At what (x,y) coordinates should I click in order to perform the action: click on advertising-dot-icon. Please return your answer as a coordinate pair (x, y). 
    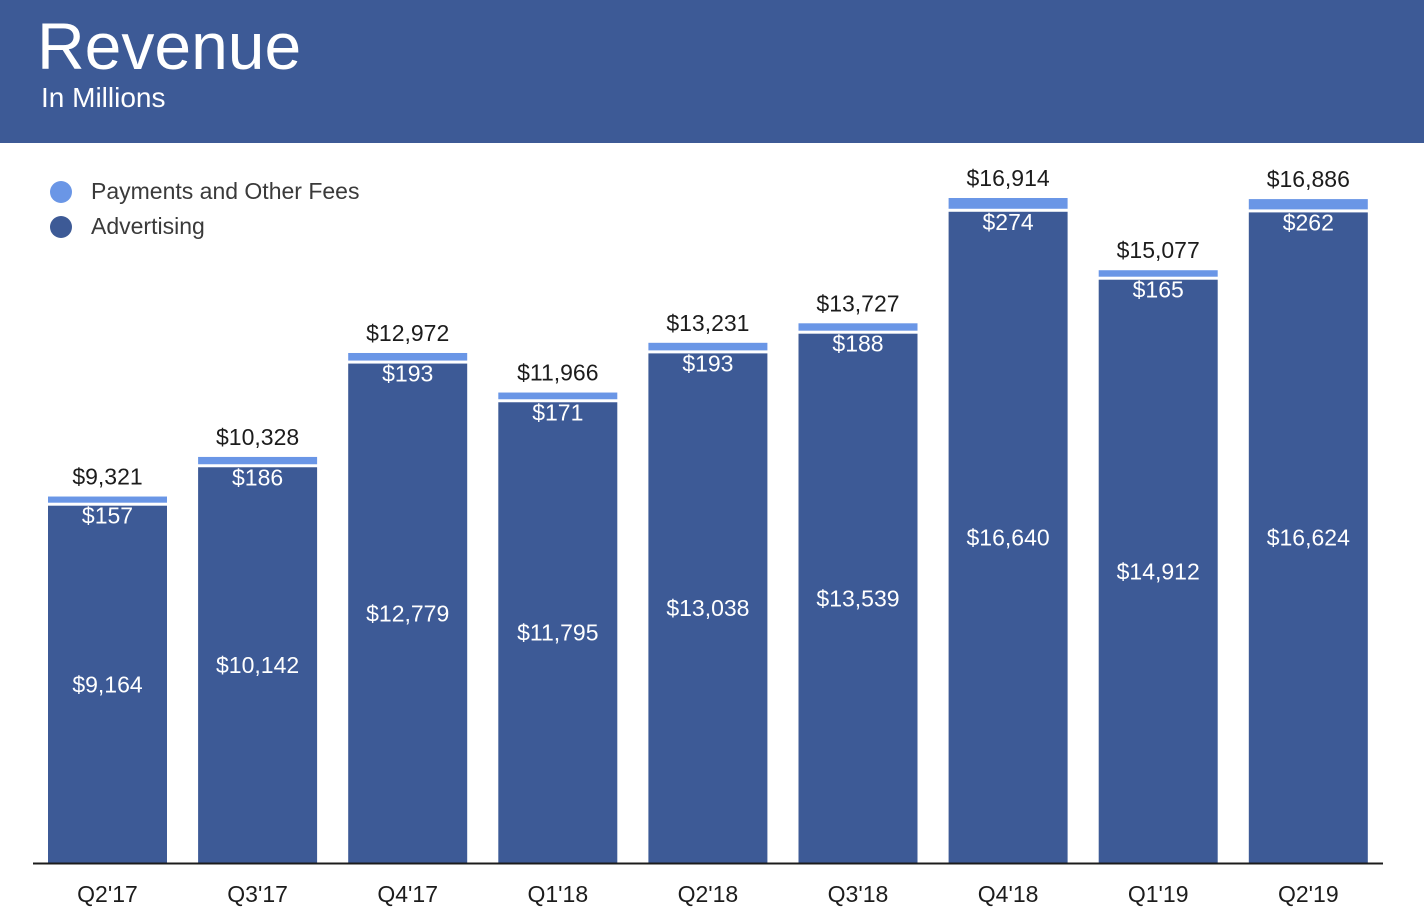
    Looking at the image, I should click on (61, 226).